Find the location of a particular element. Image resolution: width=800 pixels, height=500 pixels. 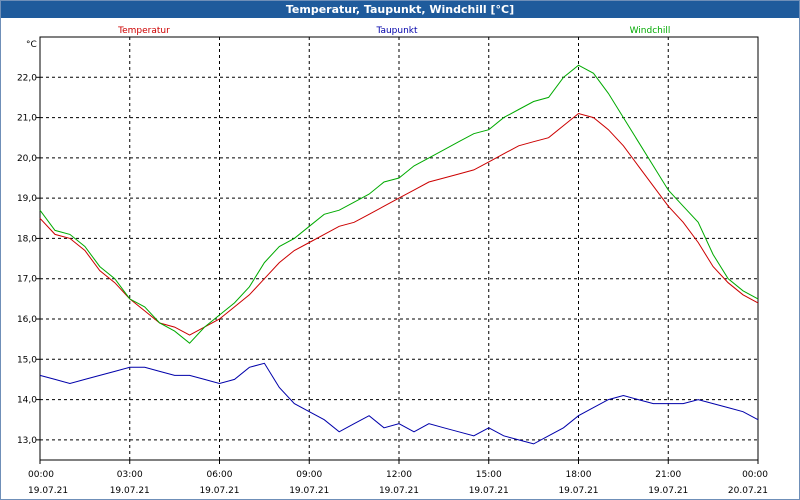

y-tick-label: 19,0 is located at coordinates (27, 199).